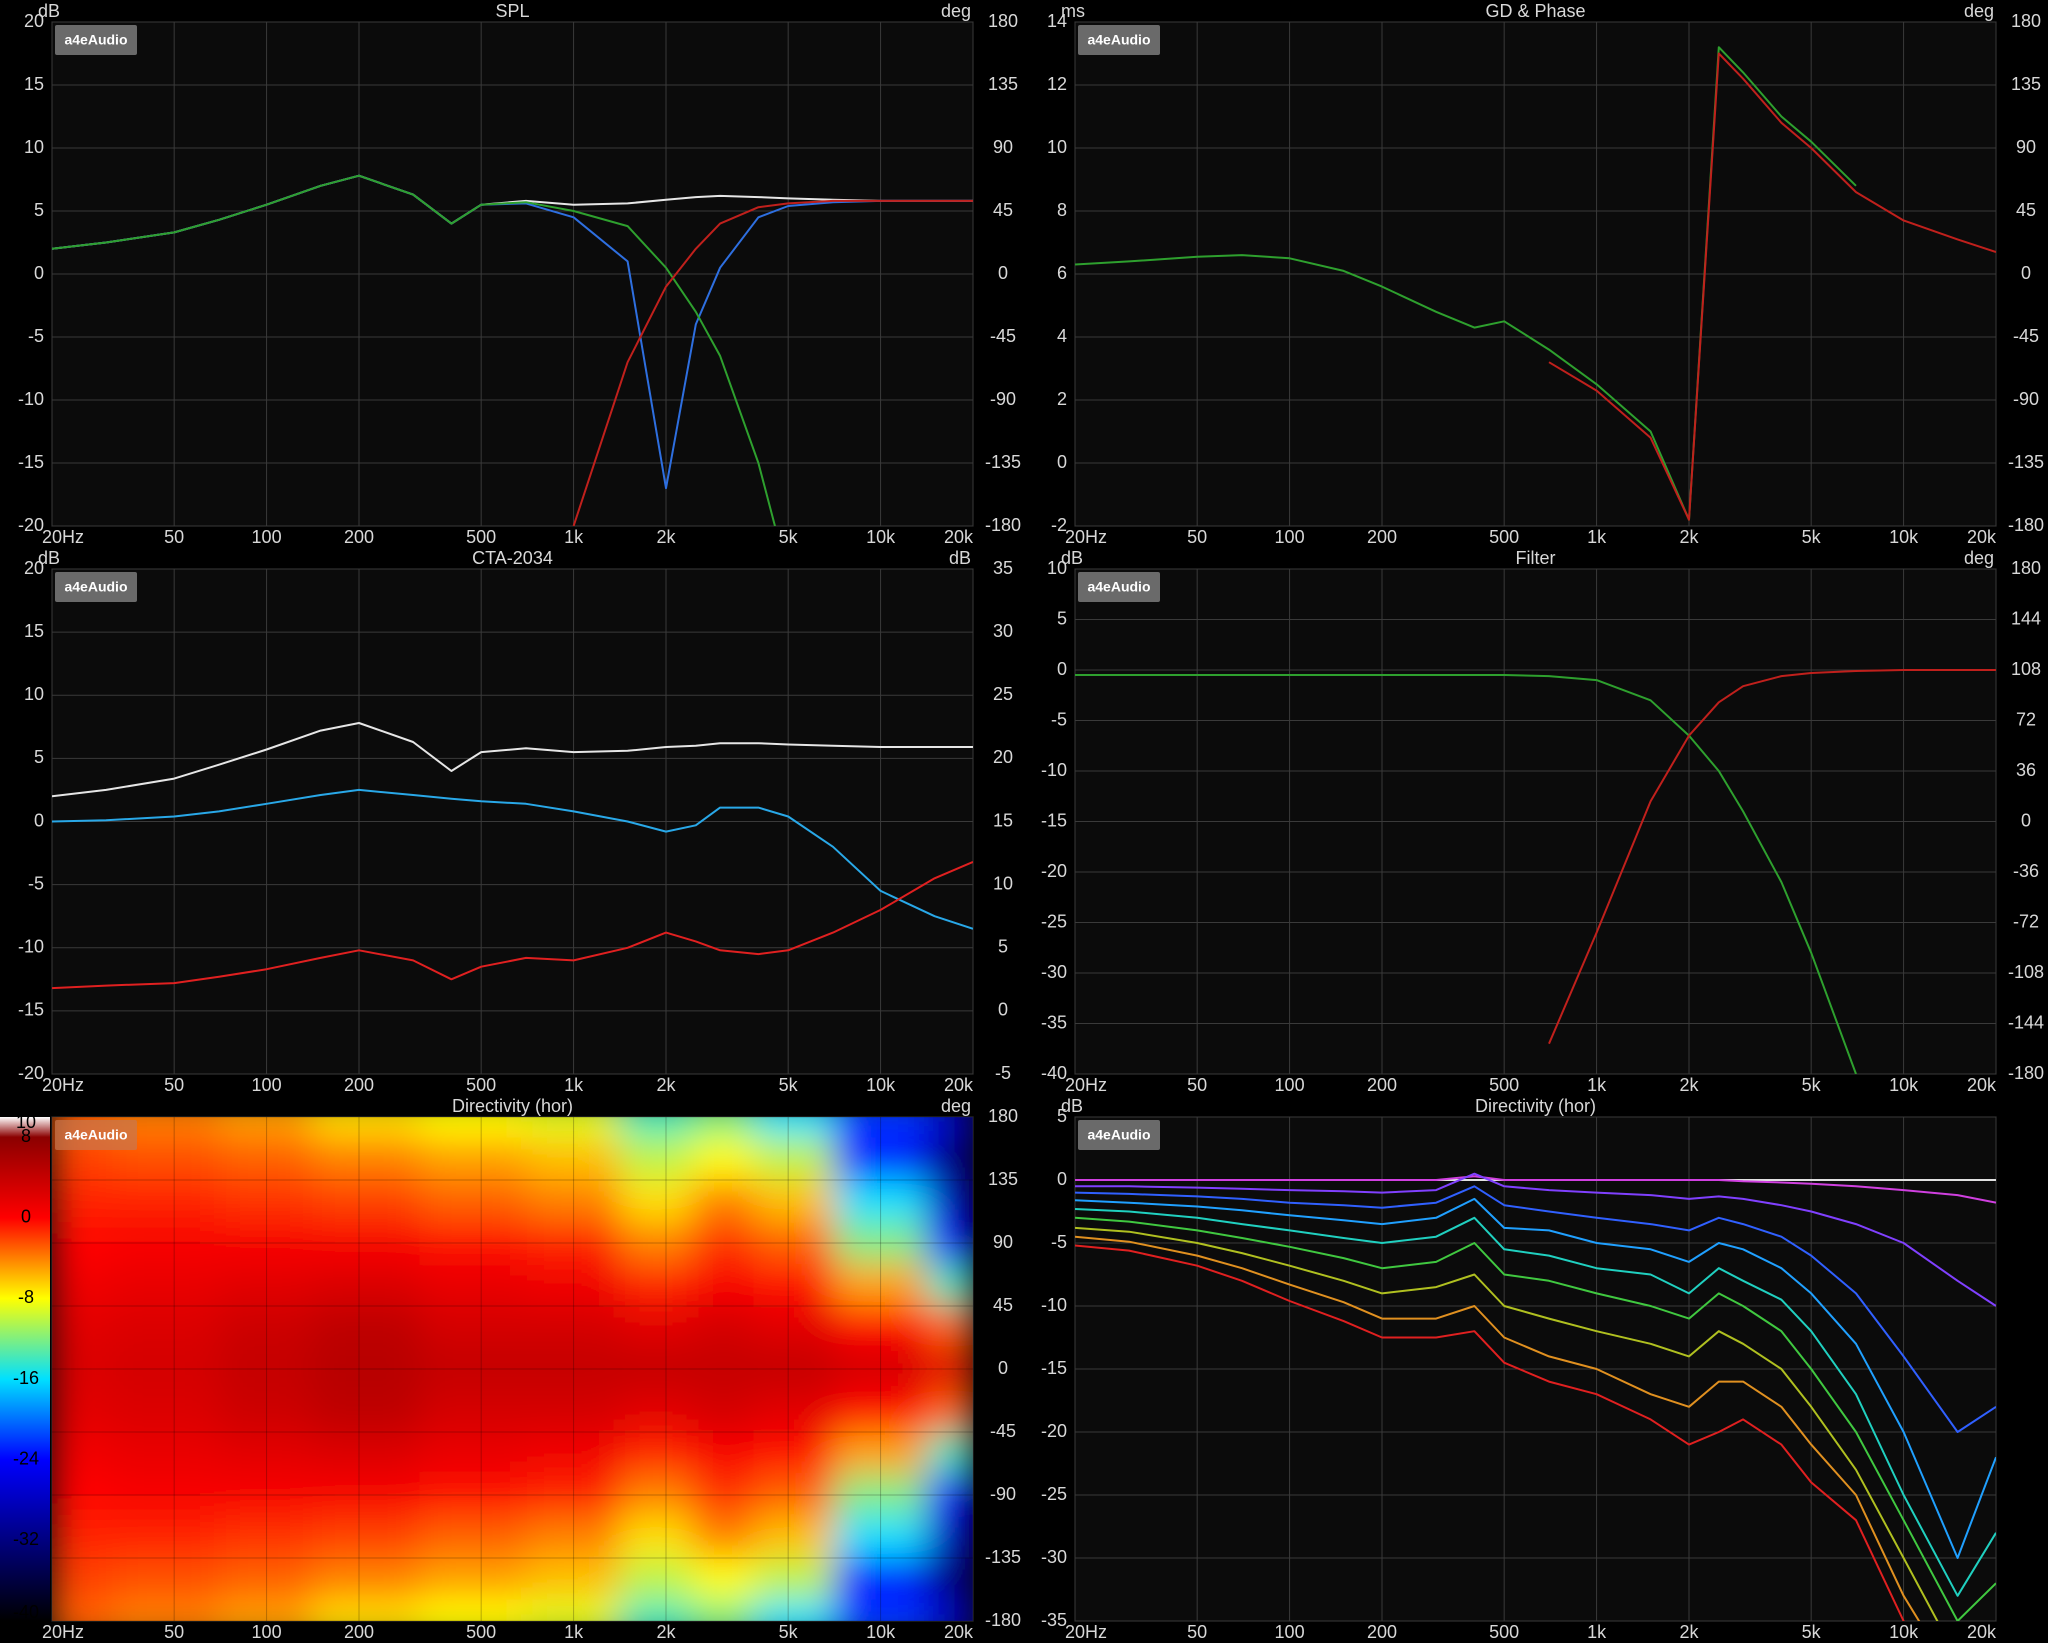 This screenshot has width=2048, height=1643. What do you see at coordinates (1003, 1557) in the screenshot?
I see `y-tick-label: -135` at bounding box center [1003, 1557].